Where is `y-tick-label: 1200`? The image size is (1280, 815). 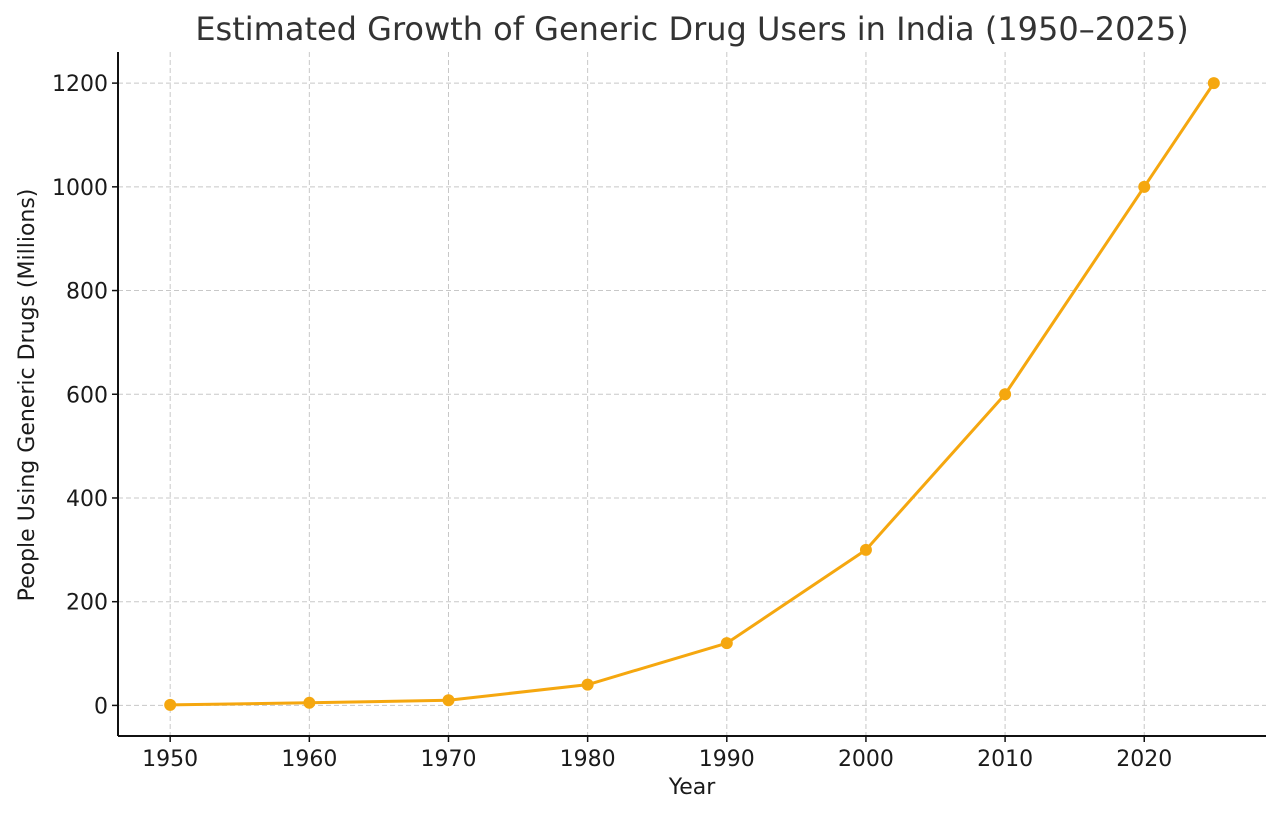
y-tick-label: 1200 is located at coordinates (80, 84).